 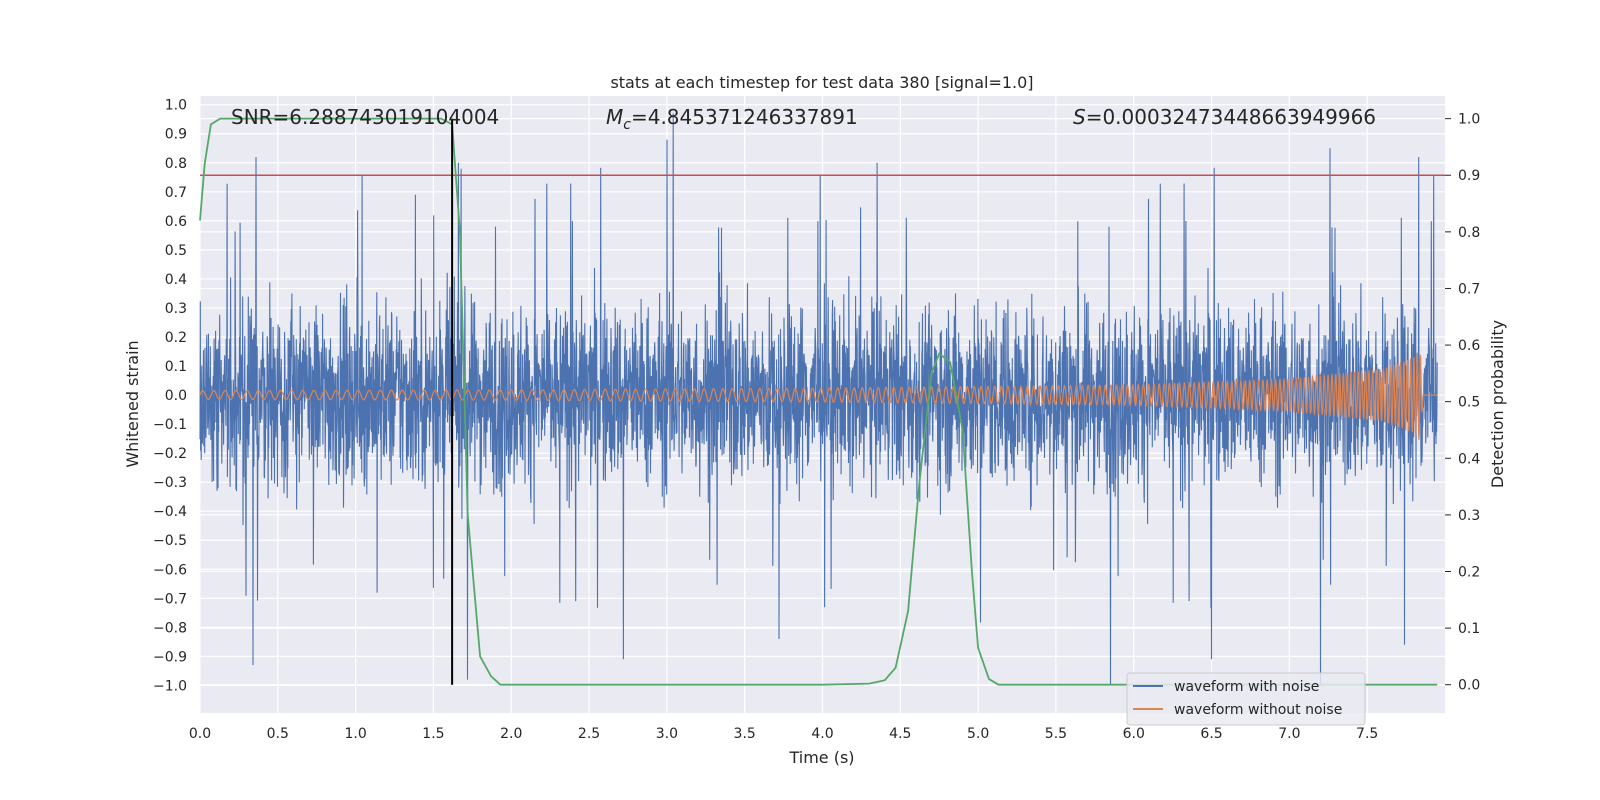 I want to click on x-tick-label: 7.0, so click(x=1289, y=734).